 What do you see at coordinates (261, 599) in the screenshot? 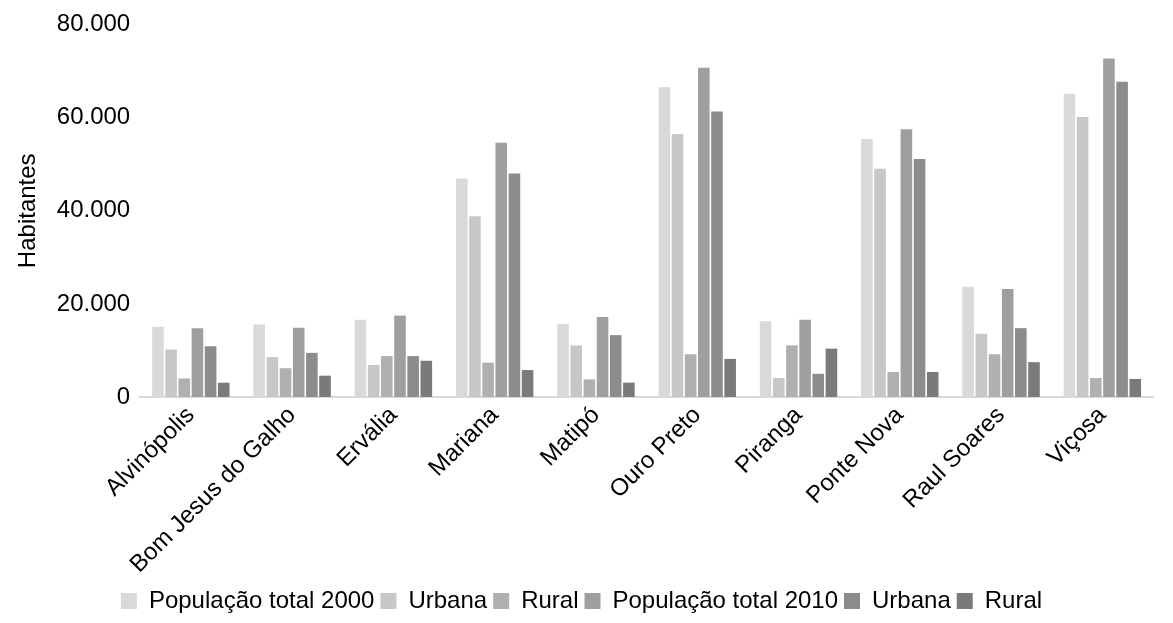
I see `legend-label: População total 2000` at bounding box center [261, 599].